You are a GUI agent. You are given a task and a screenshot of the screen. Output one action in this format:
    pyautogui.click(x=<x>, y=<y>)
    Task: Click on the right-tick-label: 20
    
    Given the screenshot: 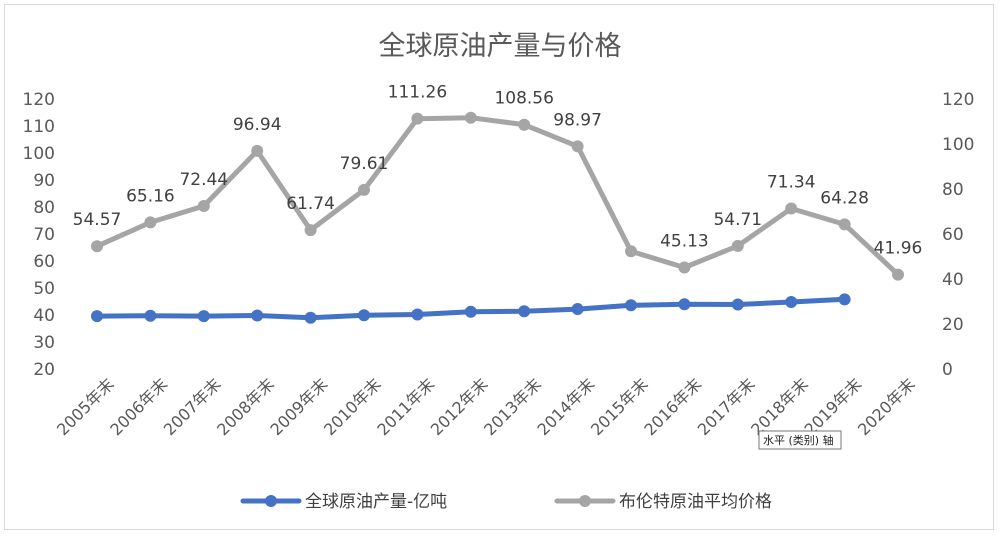 What is the action you would take?
    pyautogui.click(x=953, y=325)
    